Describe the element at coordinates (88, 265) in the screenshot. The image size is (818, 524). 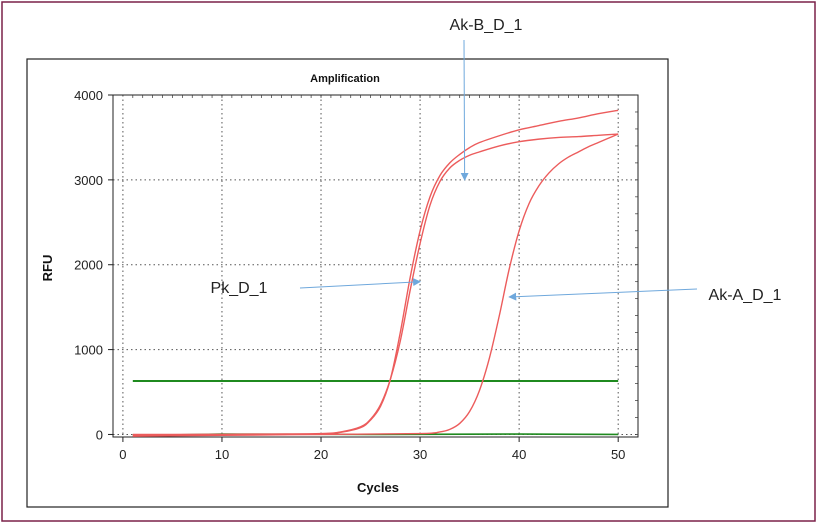
I see `y-tick-label: 2000` at that location.